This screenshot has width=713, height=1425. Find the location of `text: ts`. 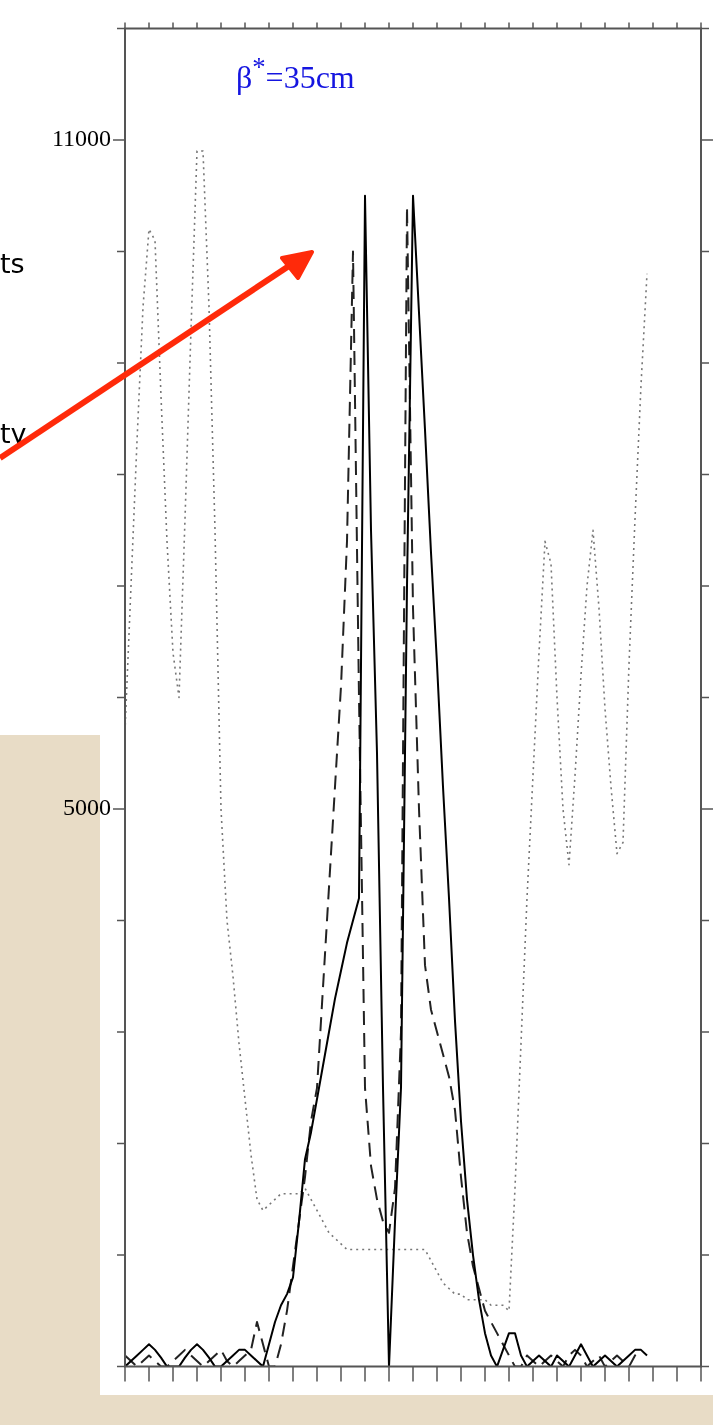

text: ts is located at coordinates (12, 263).